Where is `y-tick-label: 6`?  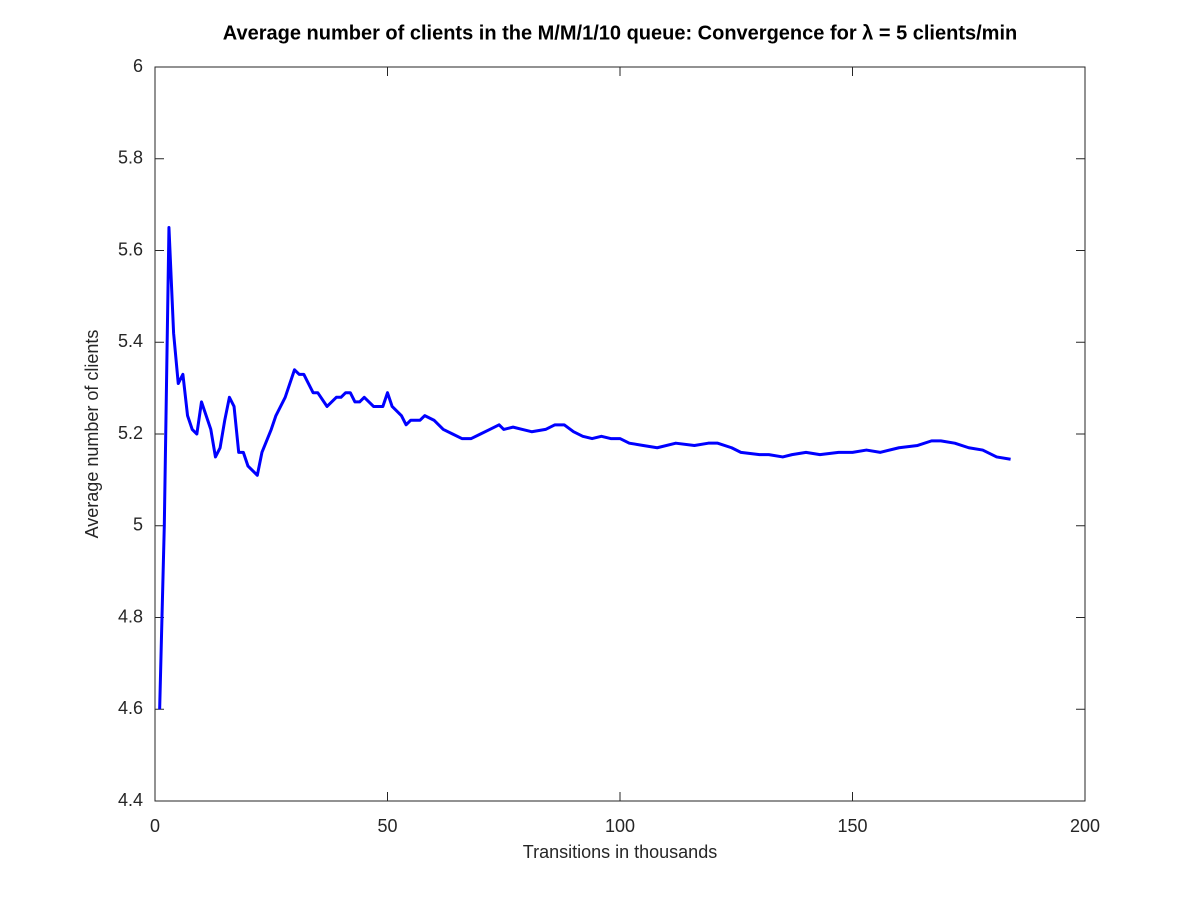 y-tick-label: 6 is located at coordinates (138, 66).